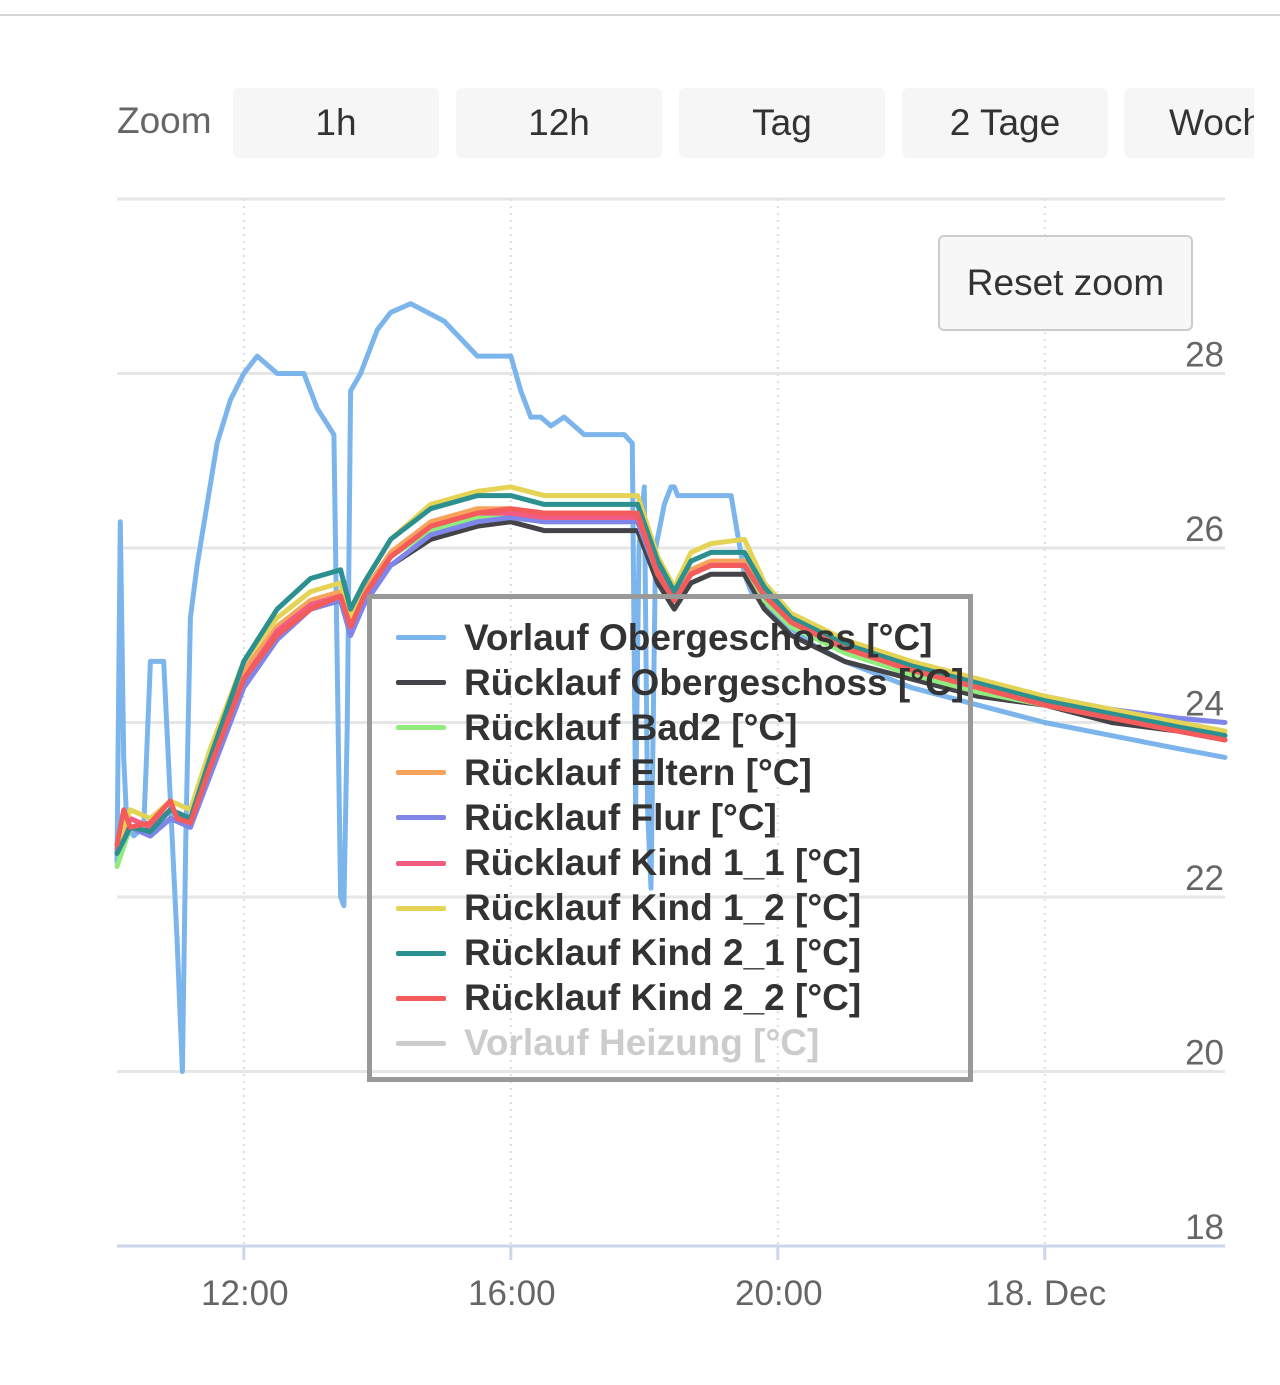 This screenshot has height=1385, width=1280. What do you see at coordinates (620, 817) in the screenshot?
I see `legend-label: Rücklauf Flur [°C]` at bounding box center [620, 817].